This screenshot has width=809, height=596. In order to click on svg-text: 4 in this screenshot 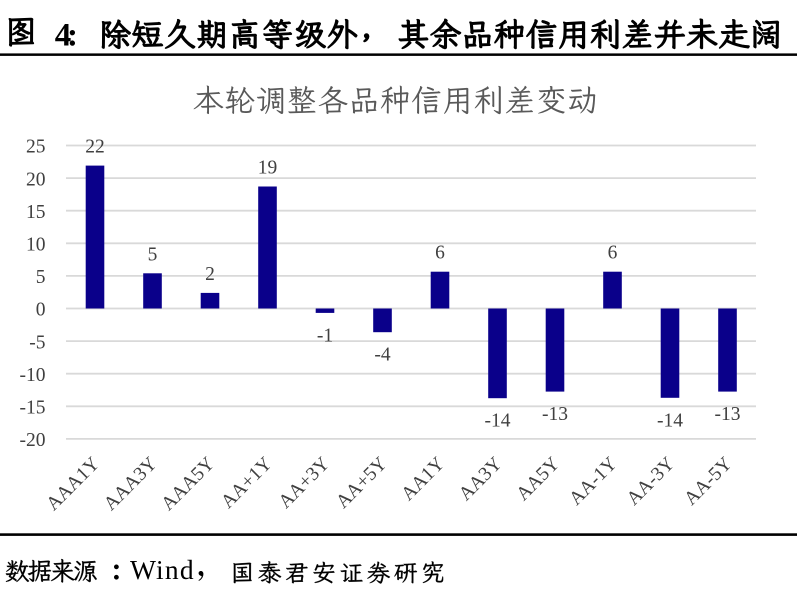, I will do `click(63, 36)`.